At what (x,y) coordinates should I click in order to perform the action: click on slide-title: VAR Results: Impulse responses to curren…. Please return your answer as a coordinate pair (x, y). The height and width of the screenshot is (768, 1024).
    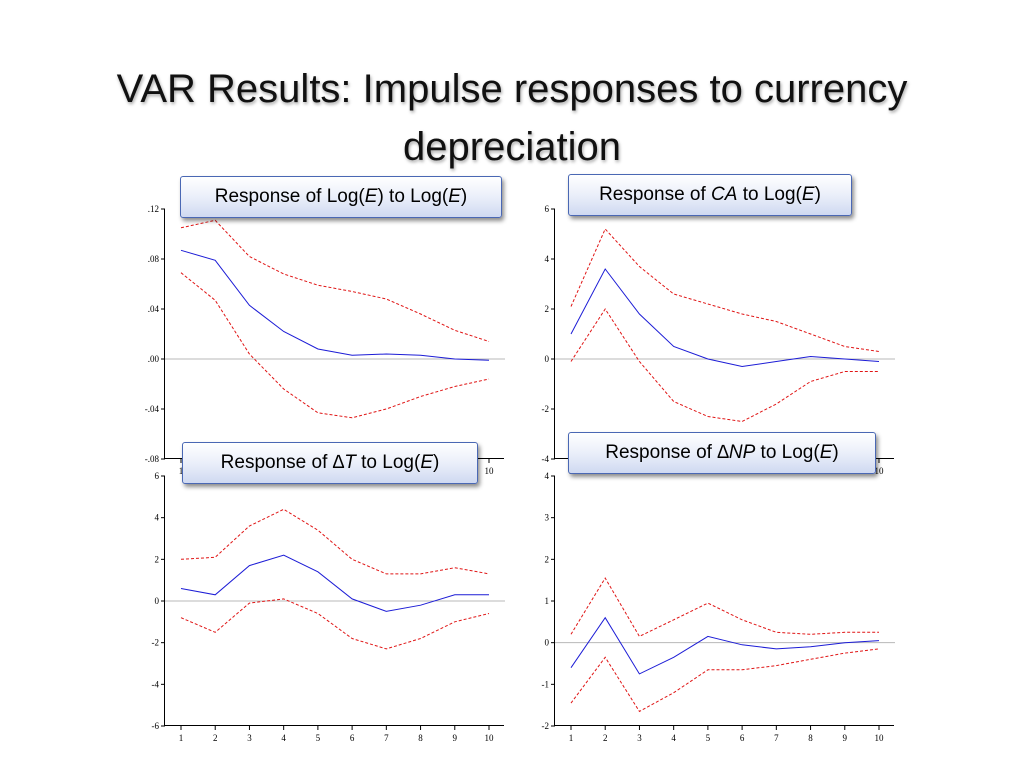
    Looking at the image, I should click on (512, 118).